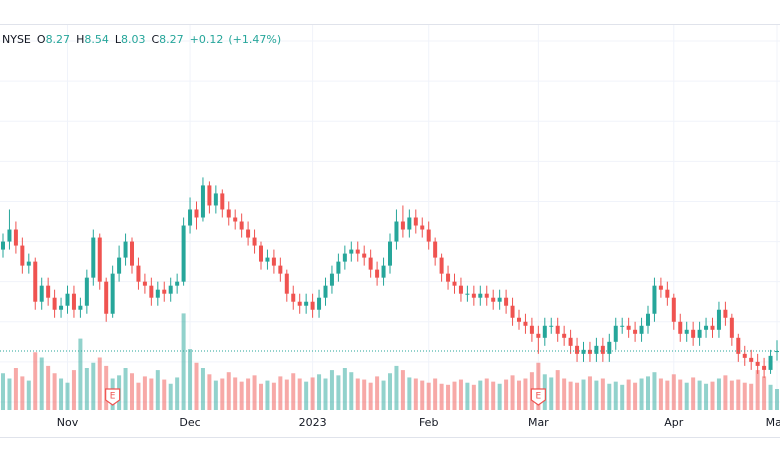  What do you see at coordinates (133, 39) in the screenshot?
I see `legend-value: 8.03` at bounding box center [133, 39].